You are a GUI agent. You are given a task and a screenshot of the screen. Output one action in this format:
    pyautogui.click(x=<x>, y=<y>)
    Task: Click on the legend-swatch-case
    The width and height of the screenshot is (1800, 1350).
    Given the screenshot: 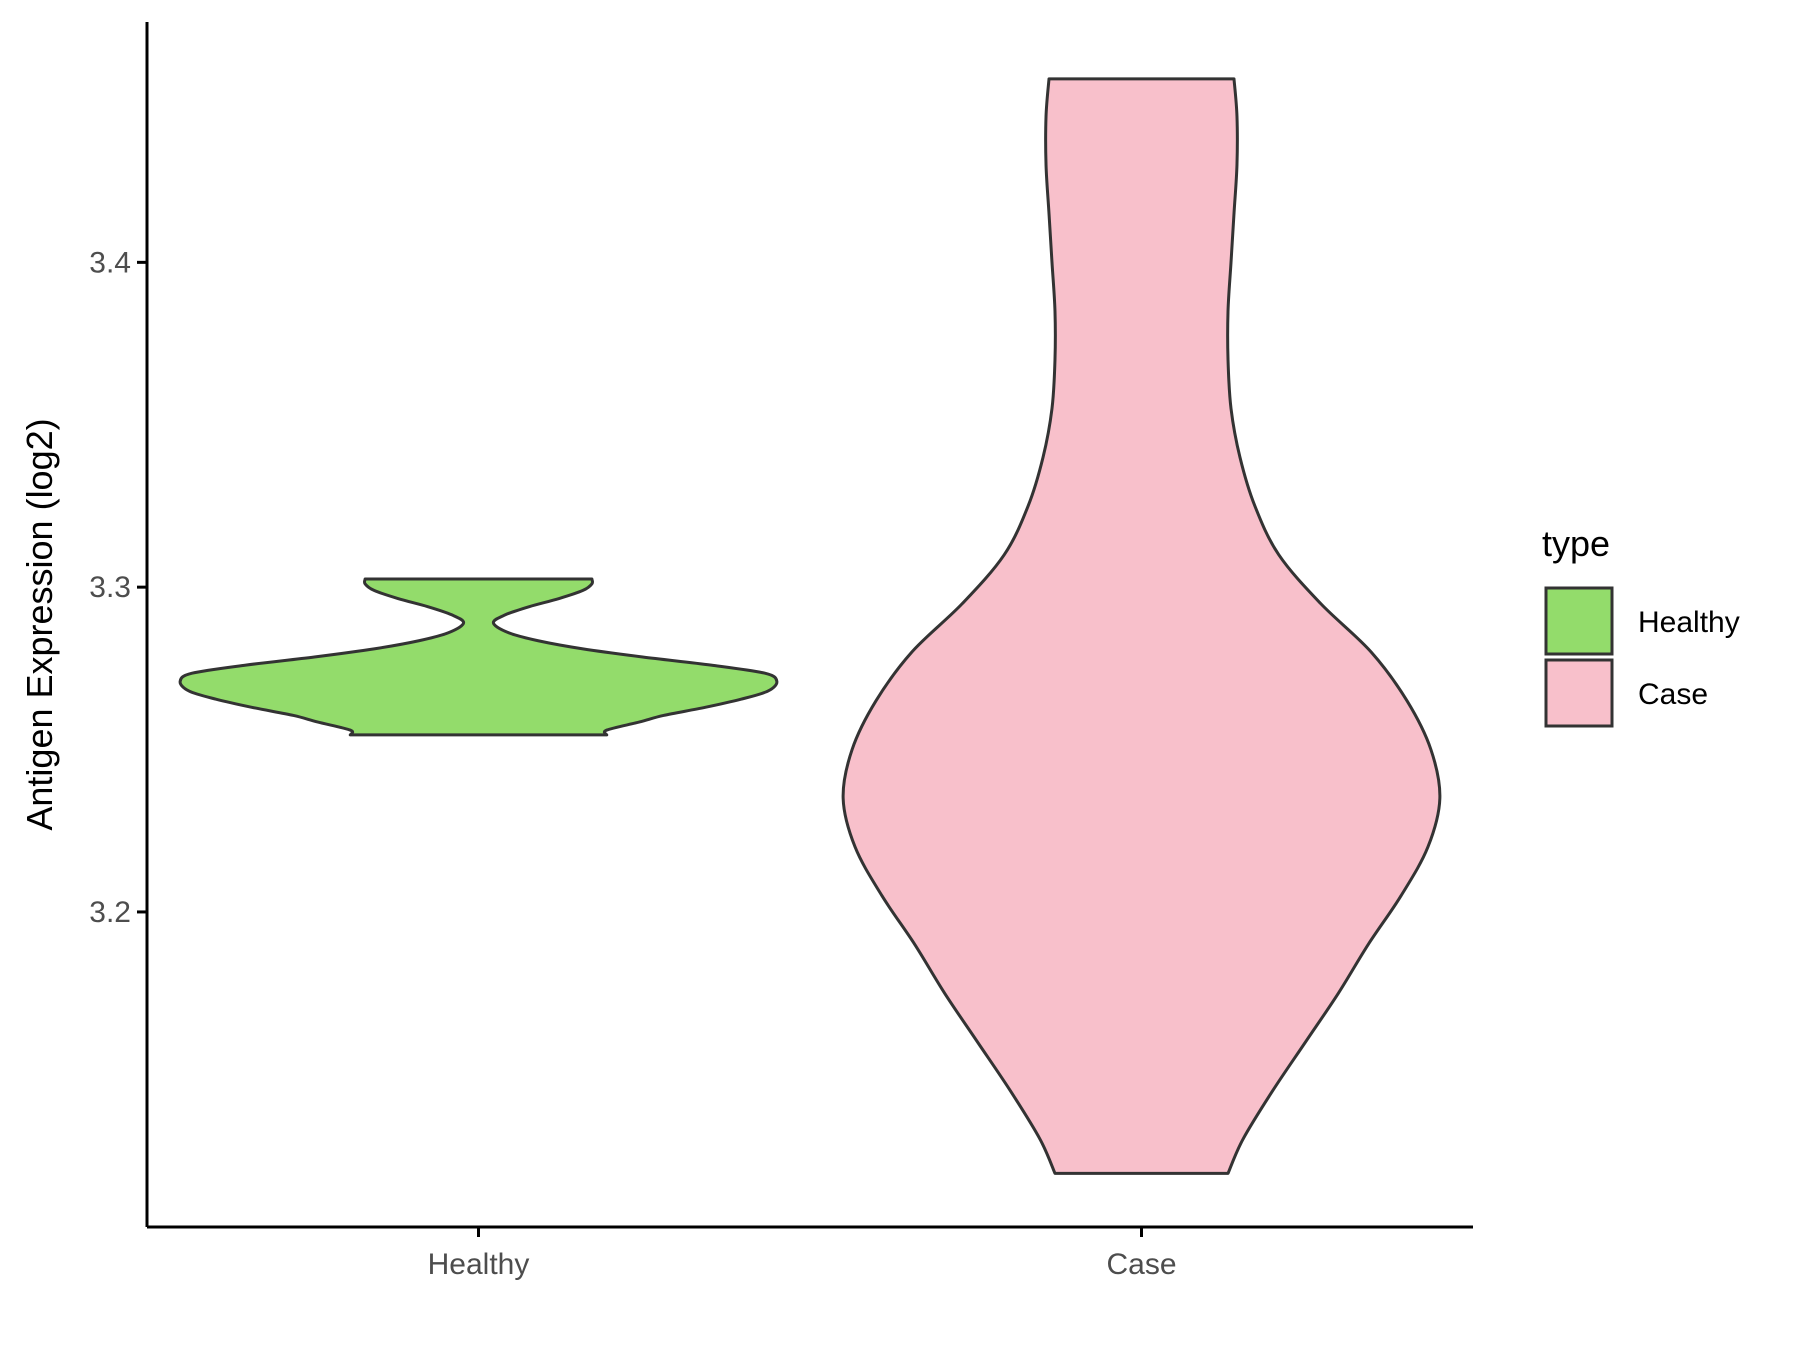 What is the action you would take?
    pyautogui.click(x=1579, y=693)
    